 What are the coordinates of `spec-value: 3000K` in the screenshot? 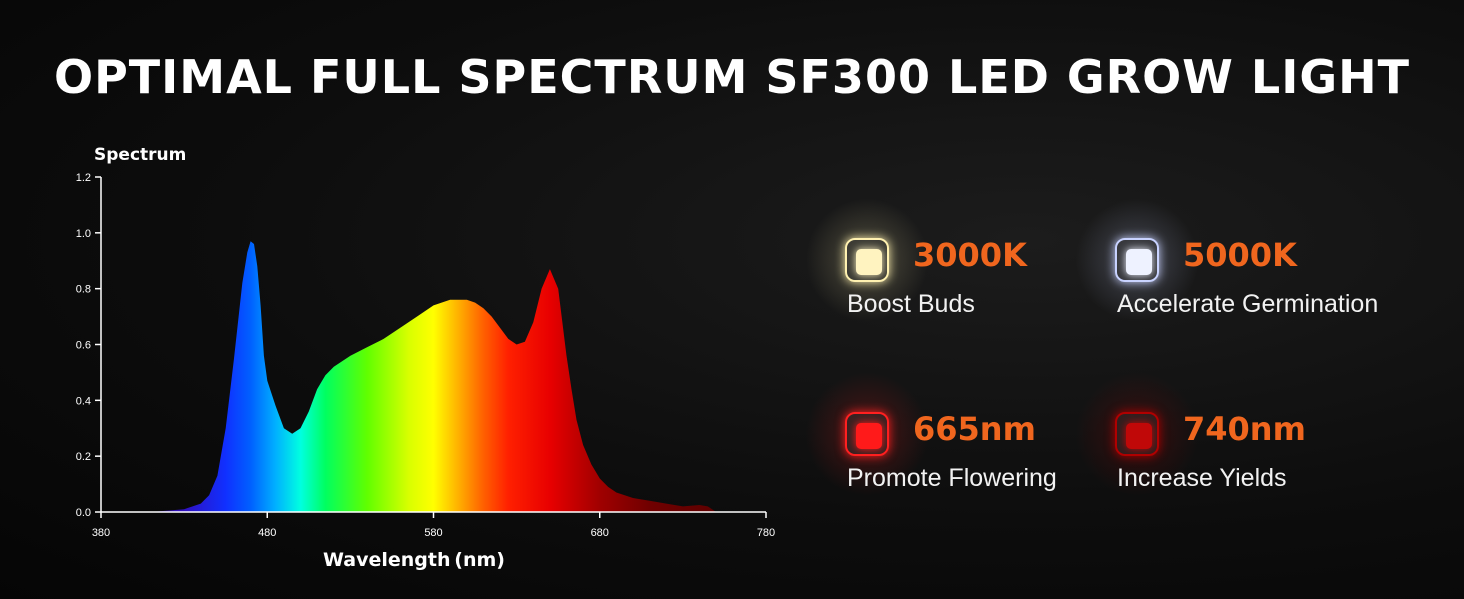 It's located at (970, 255).